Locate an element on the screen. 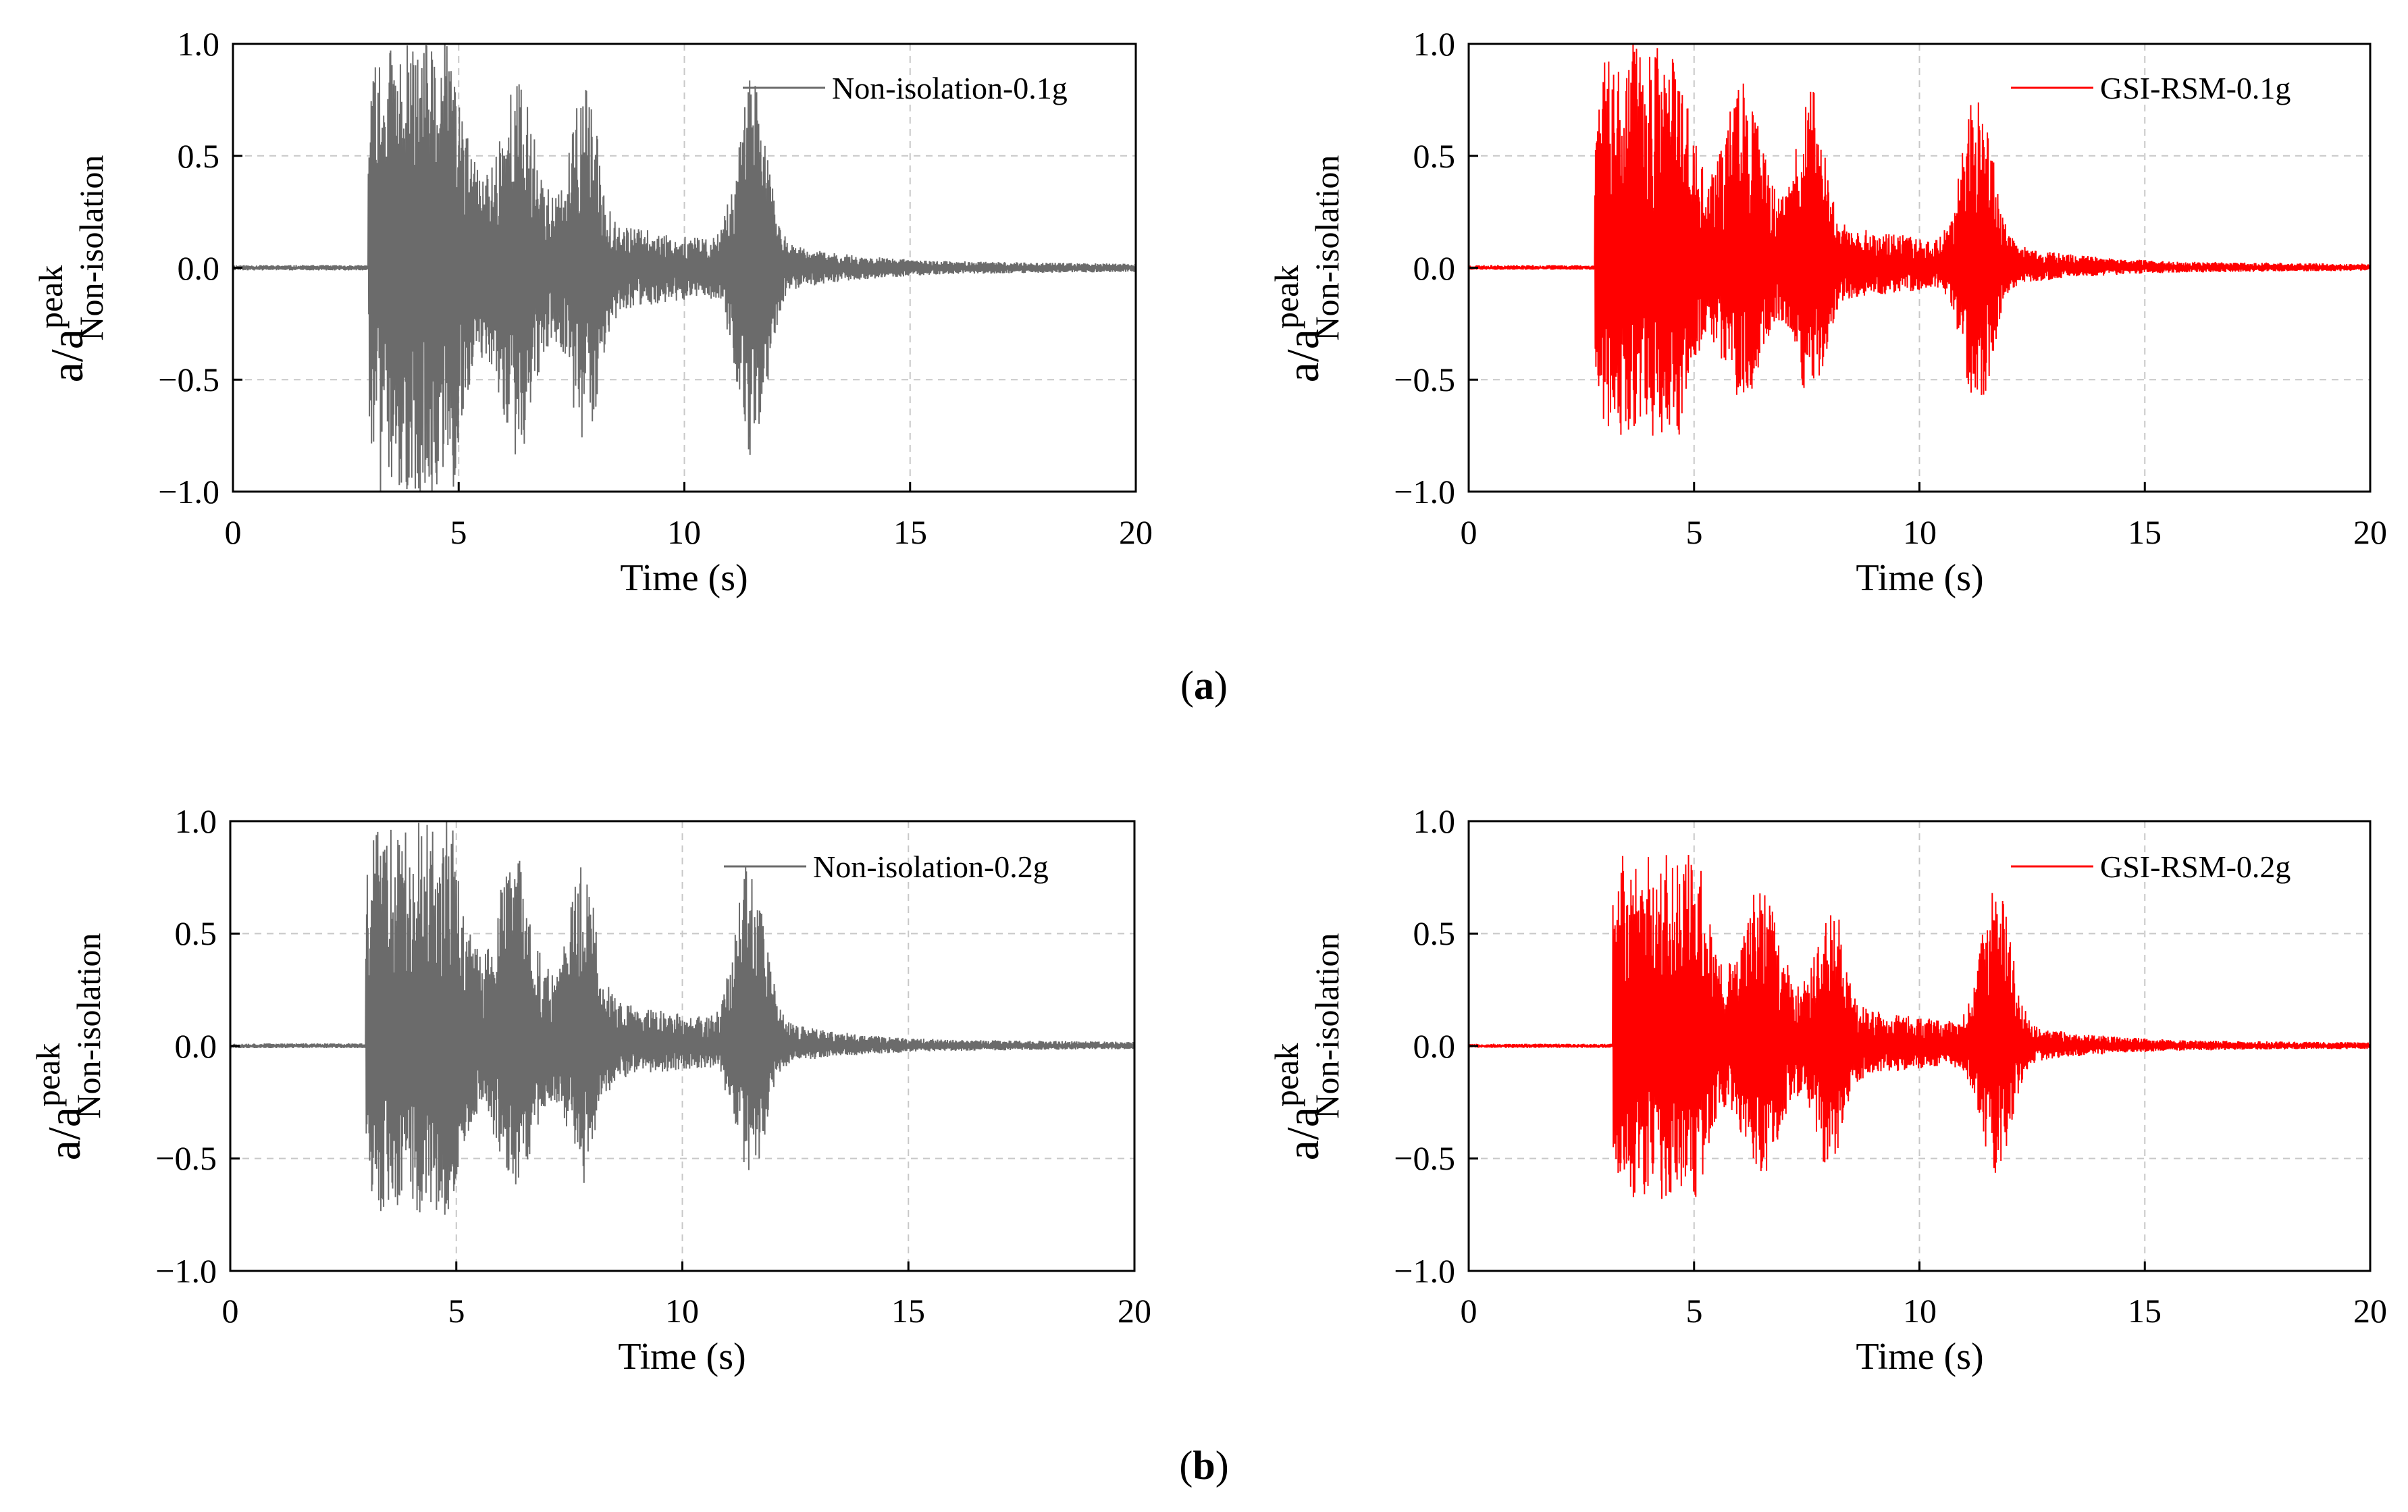 The width and height of the screenshot is (2408, 1512). legend: Non-isolation-0.2g is located at coordinates (886, 867).